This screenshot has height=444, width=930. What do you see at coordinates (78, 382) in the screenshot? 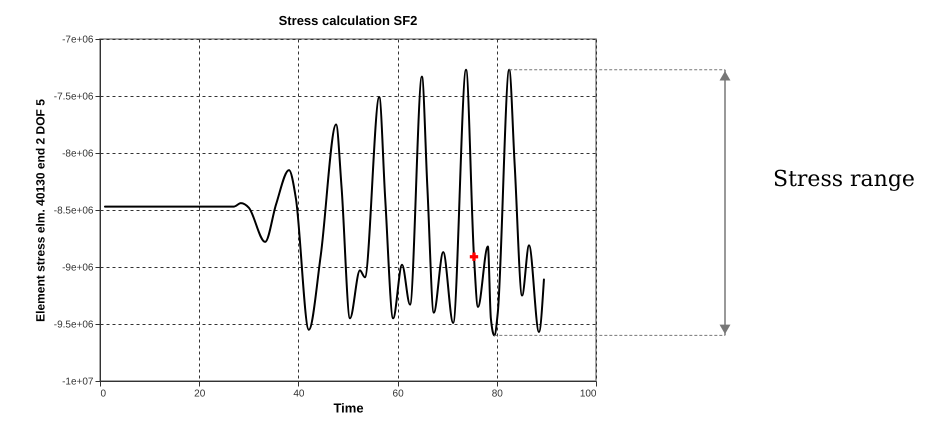
I see `y-tick-label: -1e+07` at bounding box center [78, 382].